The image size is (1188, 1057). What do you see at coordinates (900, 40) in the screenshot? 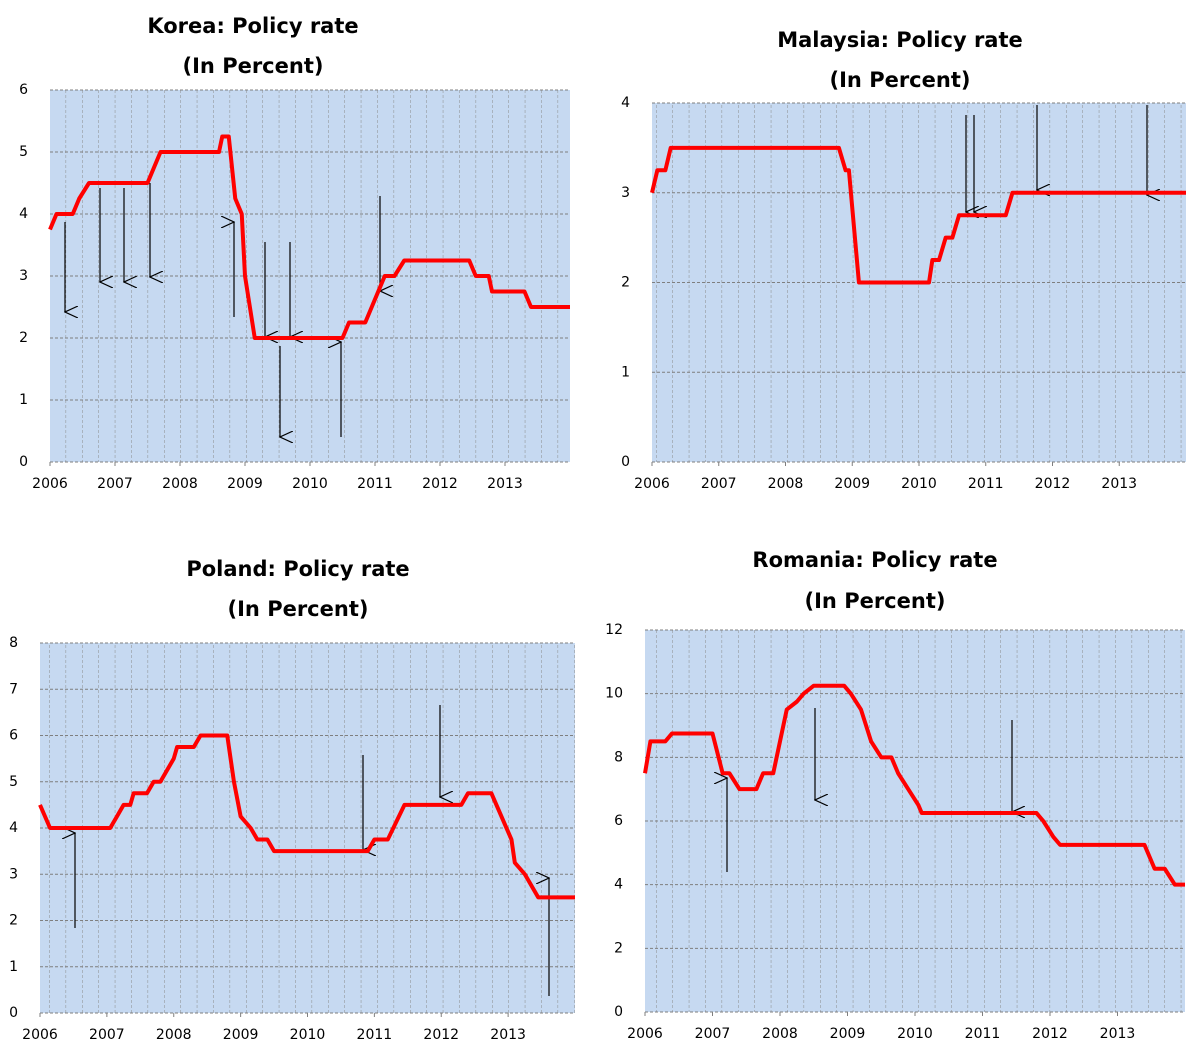
I see `chart-title: Malaysia: Policy rate` at bounding box center [900, 40].